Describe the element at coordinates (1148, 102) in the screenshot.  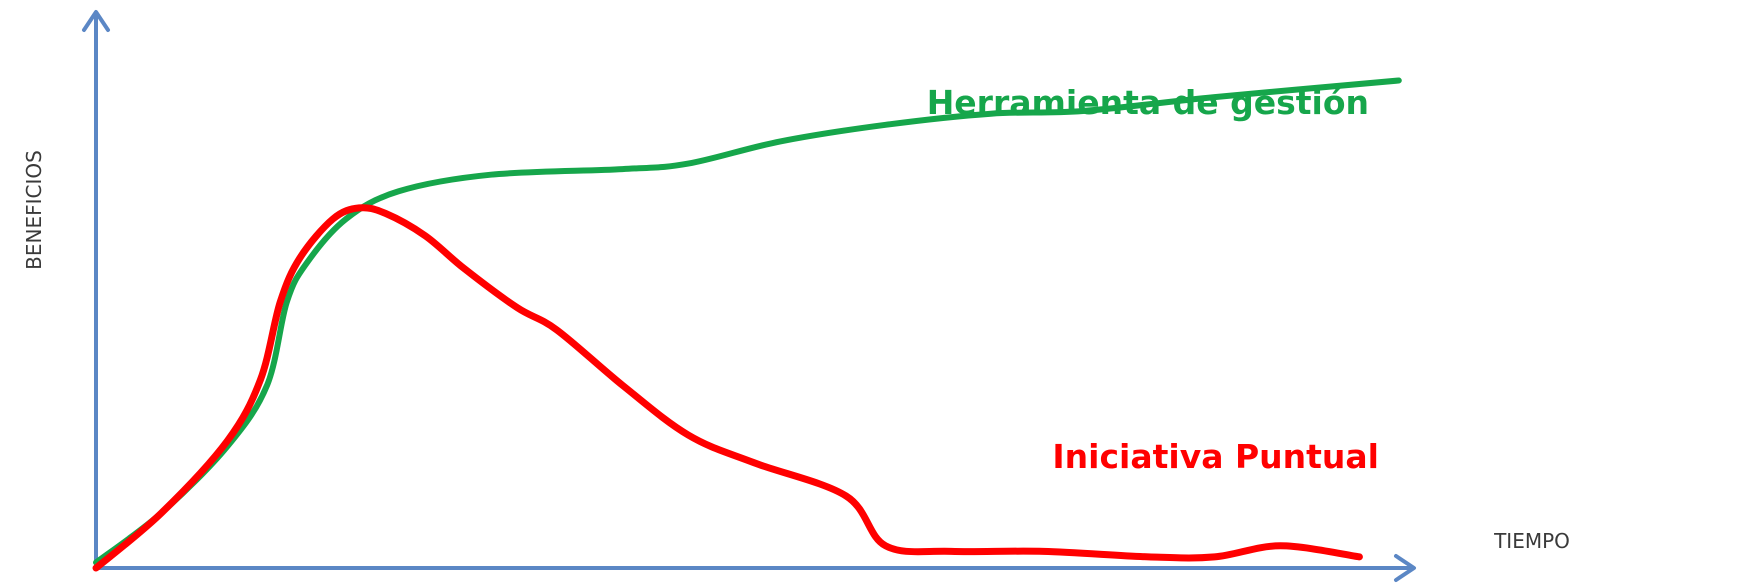
I see `series-label-herramienta: Herramienta de gestión` at that location.